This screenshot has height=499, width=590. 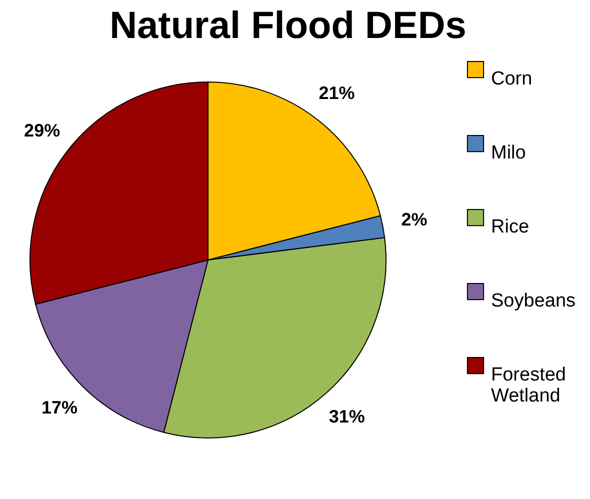 I want to click on legend-label: Corn, so click(x=511, y=79).